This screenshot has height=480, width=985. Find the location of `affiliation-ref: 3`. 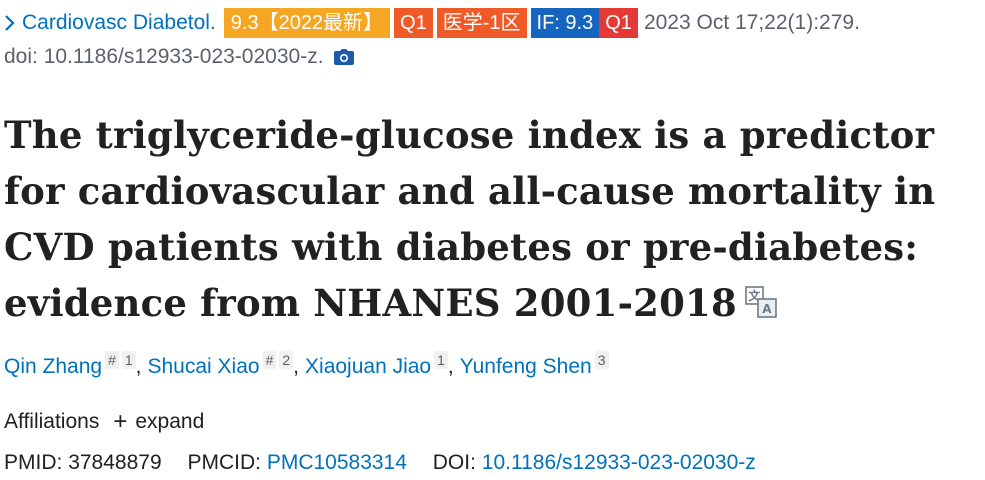

affiliation-ref: 3 is located at coordinates (601, 360).